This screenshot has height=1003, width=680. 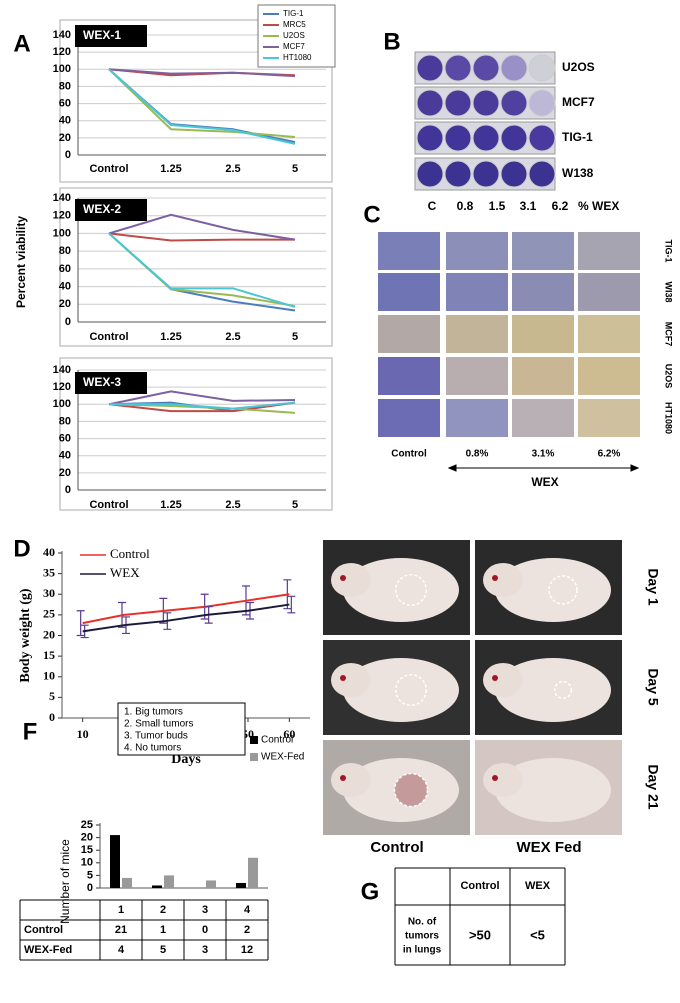 I want to click on legend-label: U2OS, so click(x=294, y=35).